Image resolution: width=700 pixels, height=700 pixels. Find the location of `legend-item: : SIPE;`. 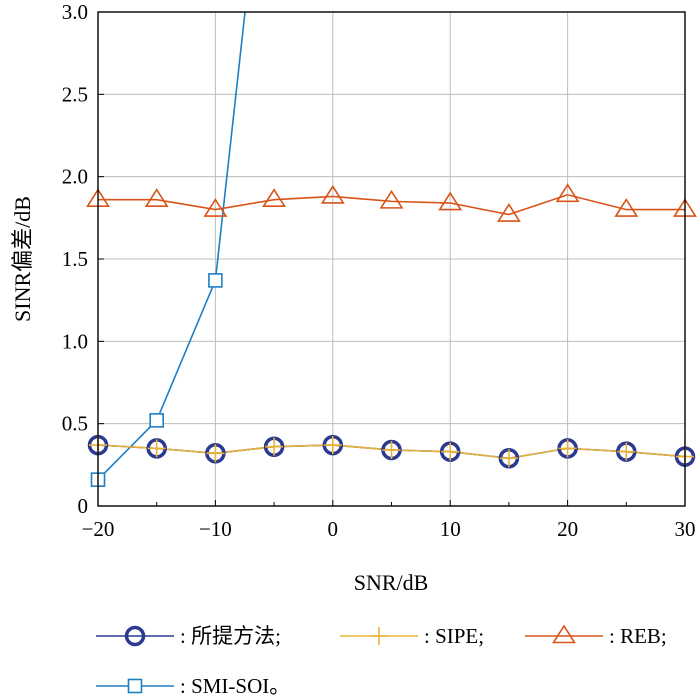

legend-item: : SIPE; is located at coordinates (412, 636).